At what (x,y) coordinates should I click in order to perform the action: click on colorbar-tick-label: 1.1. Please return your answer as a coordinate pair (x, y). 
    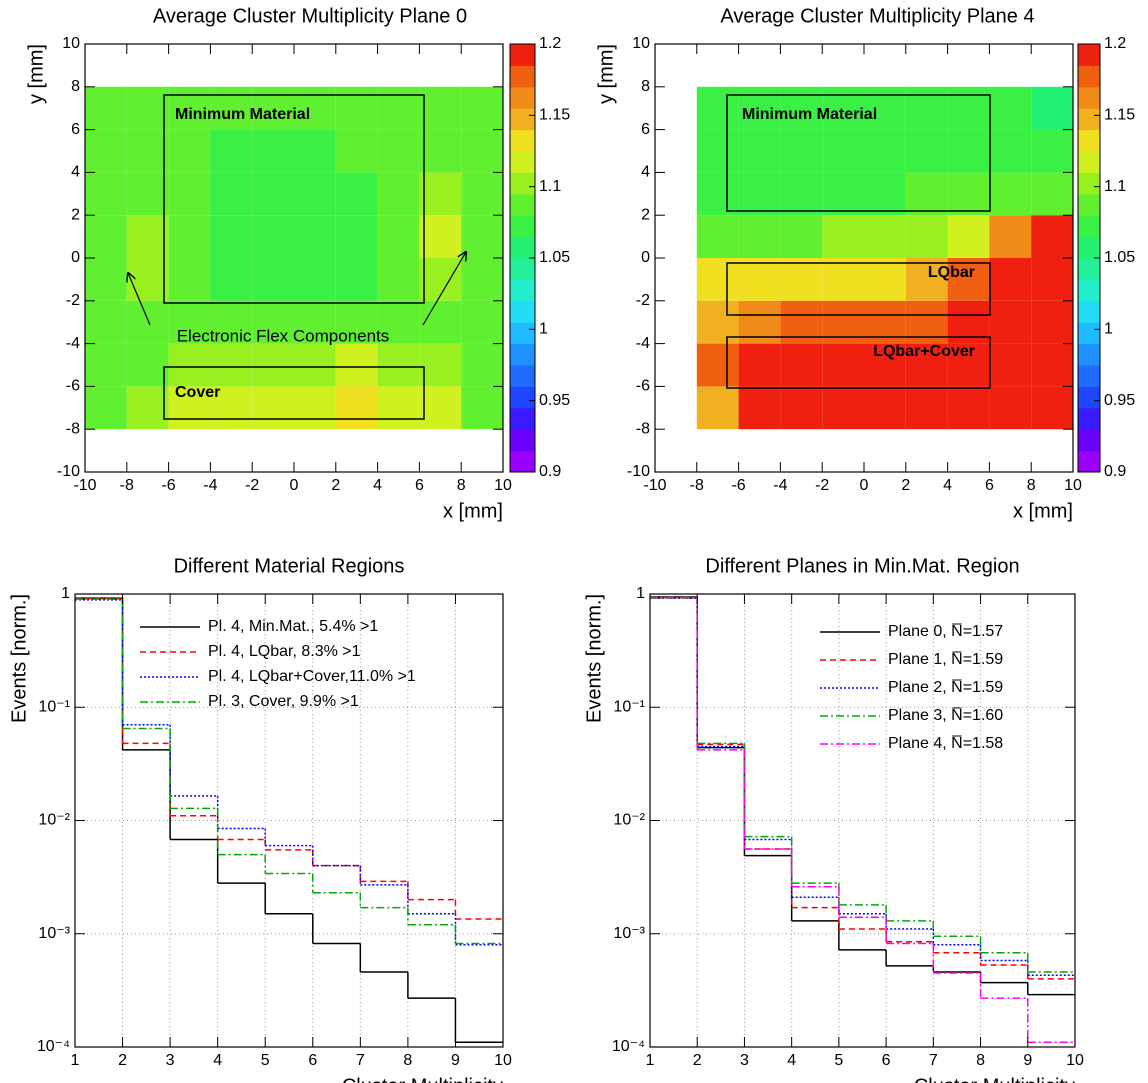
    Looking at the image, I should click on (550, 186).